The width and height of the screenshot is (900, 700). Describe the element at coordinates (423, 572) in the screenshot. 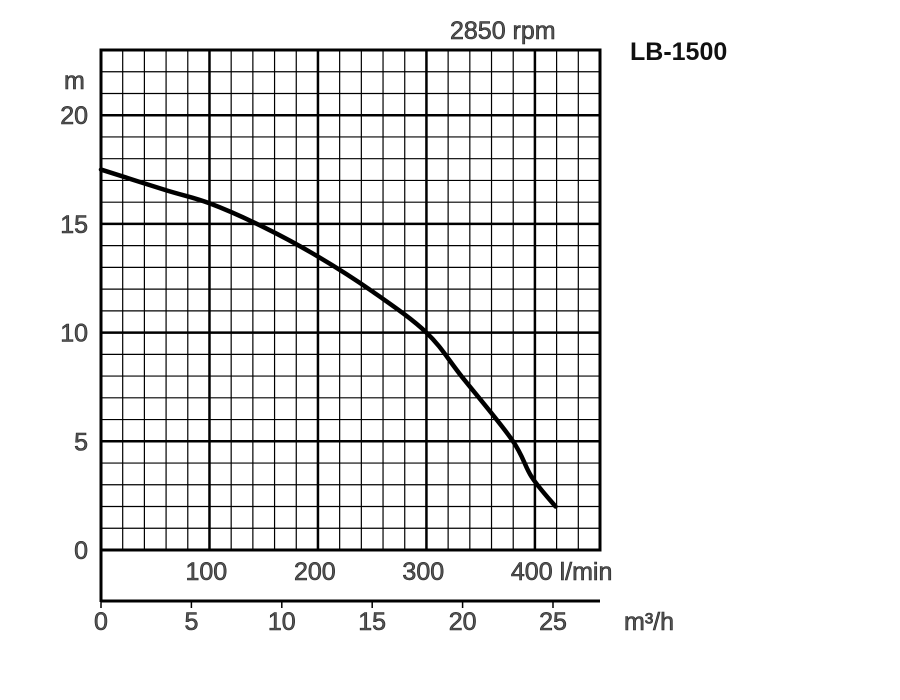

I see `x-tick-label: 300` at that location.